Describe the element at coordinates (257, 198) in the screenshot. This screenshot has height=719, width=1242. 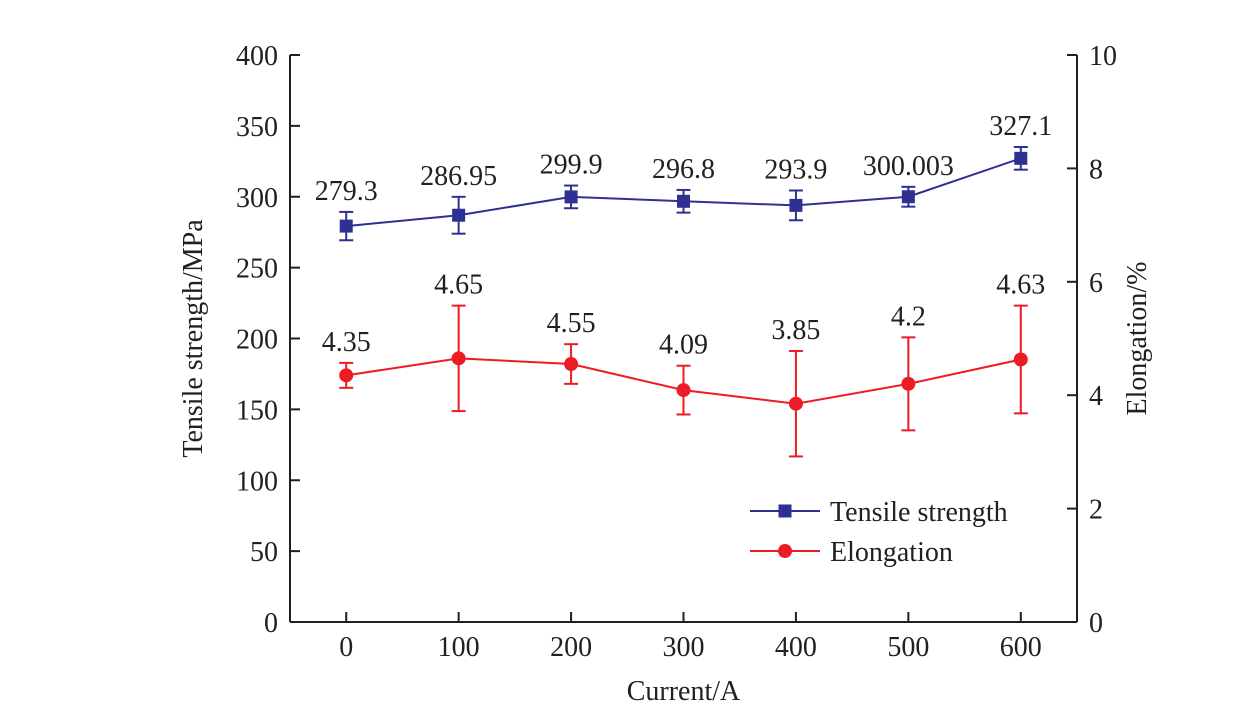
I see `y-left-tick-label: 300` at that location.